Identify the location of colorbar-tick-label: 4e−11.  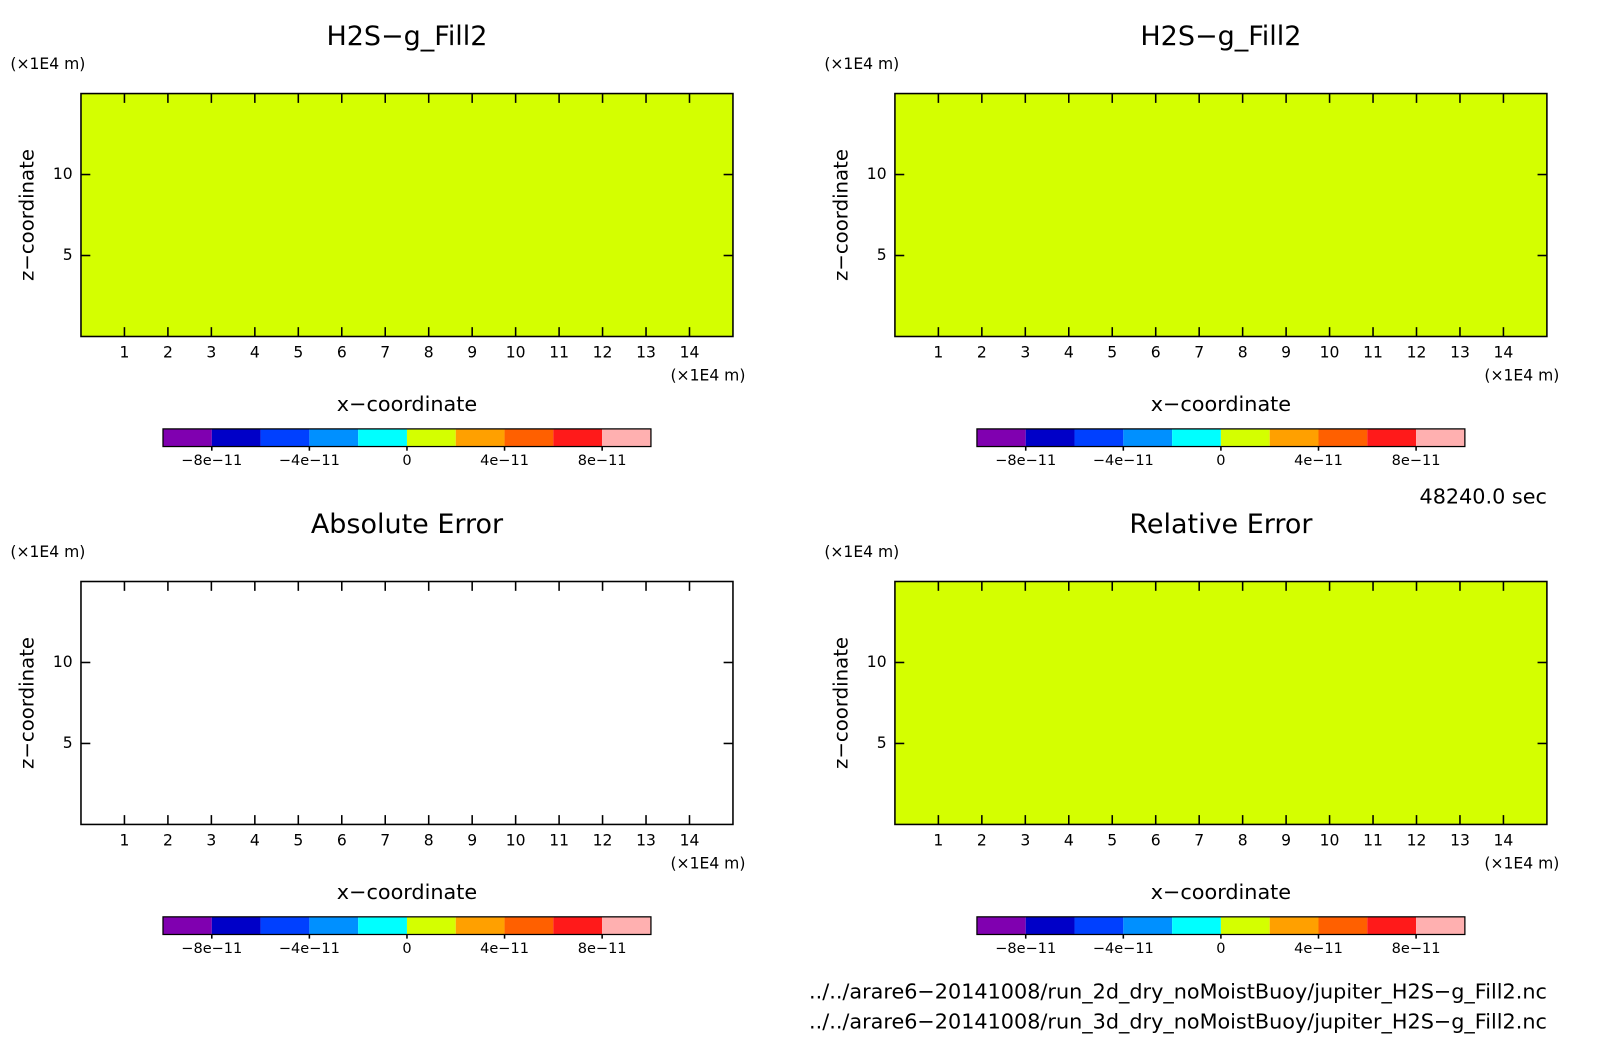
(504, 461).